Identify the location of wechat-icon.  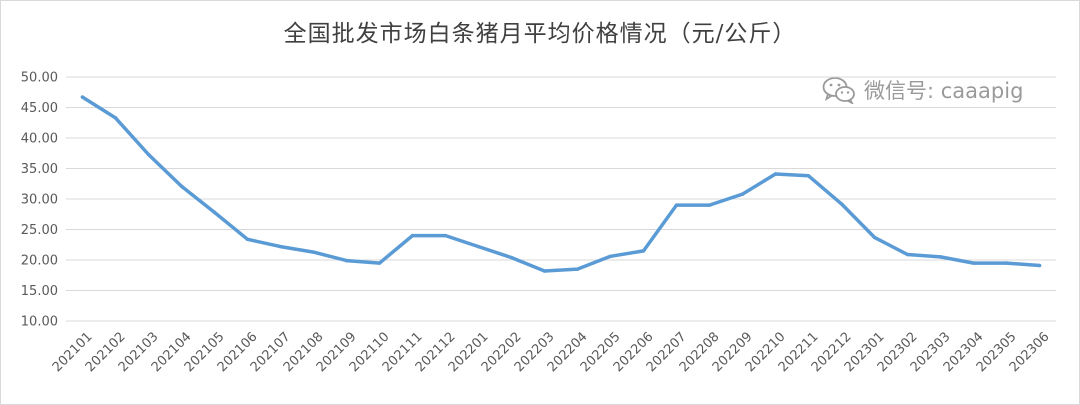
(838, 90).